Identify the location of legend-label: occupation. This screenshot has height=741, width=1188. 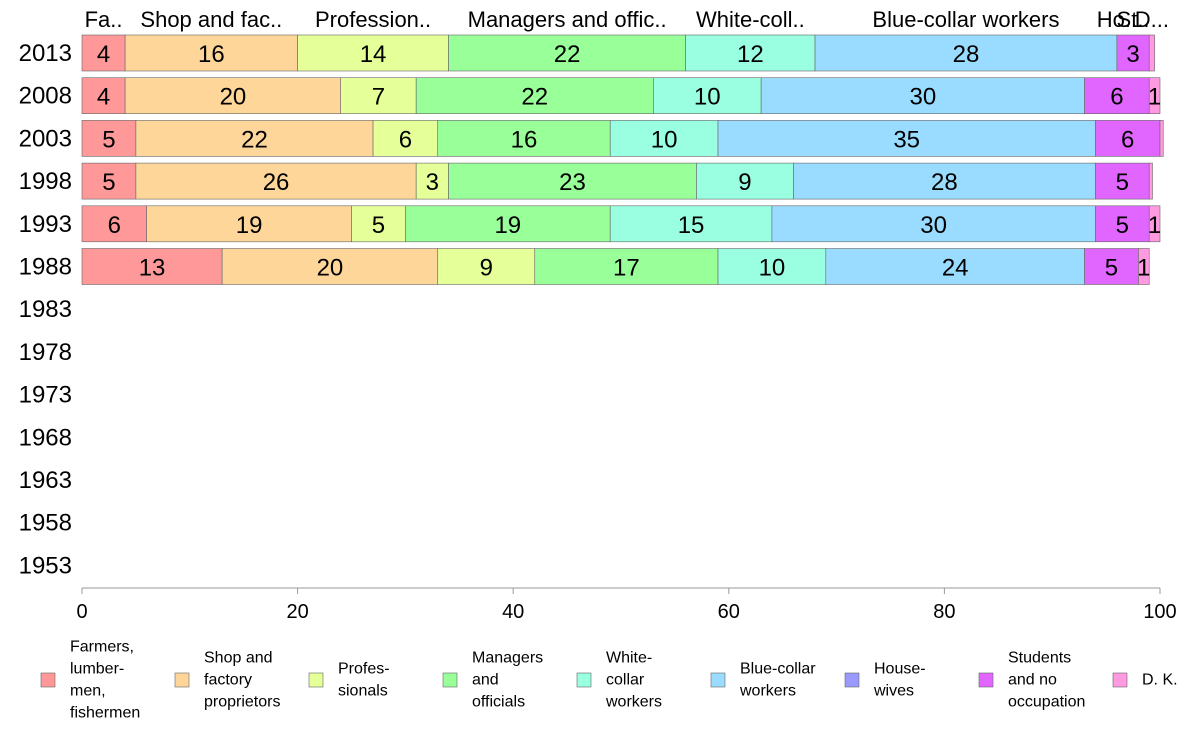
(1046, 701).